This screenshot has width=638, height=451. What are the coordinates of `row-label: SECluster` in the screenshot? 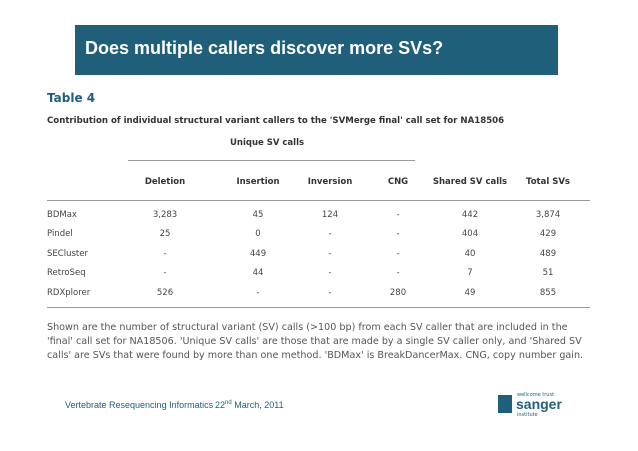 It's located at (67, 253).